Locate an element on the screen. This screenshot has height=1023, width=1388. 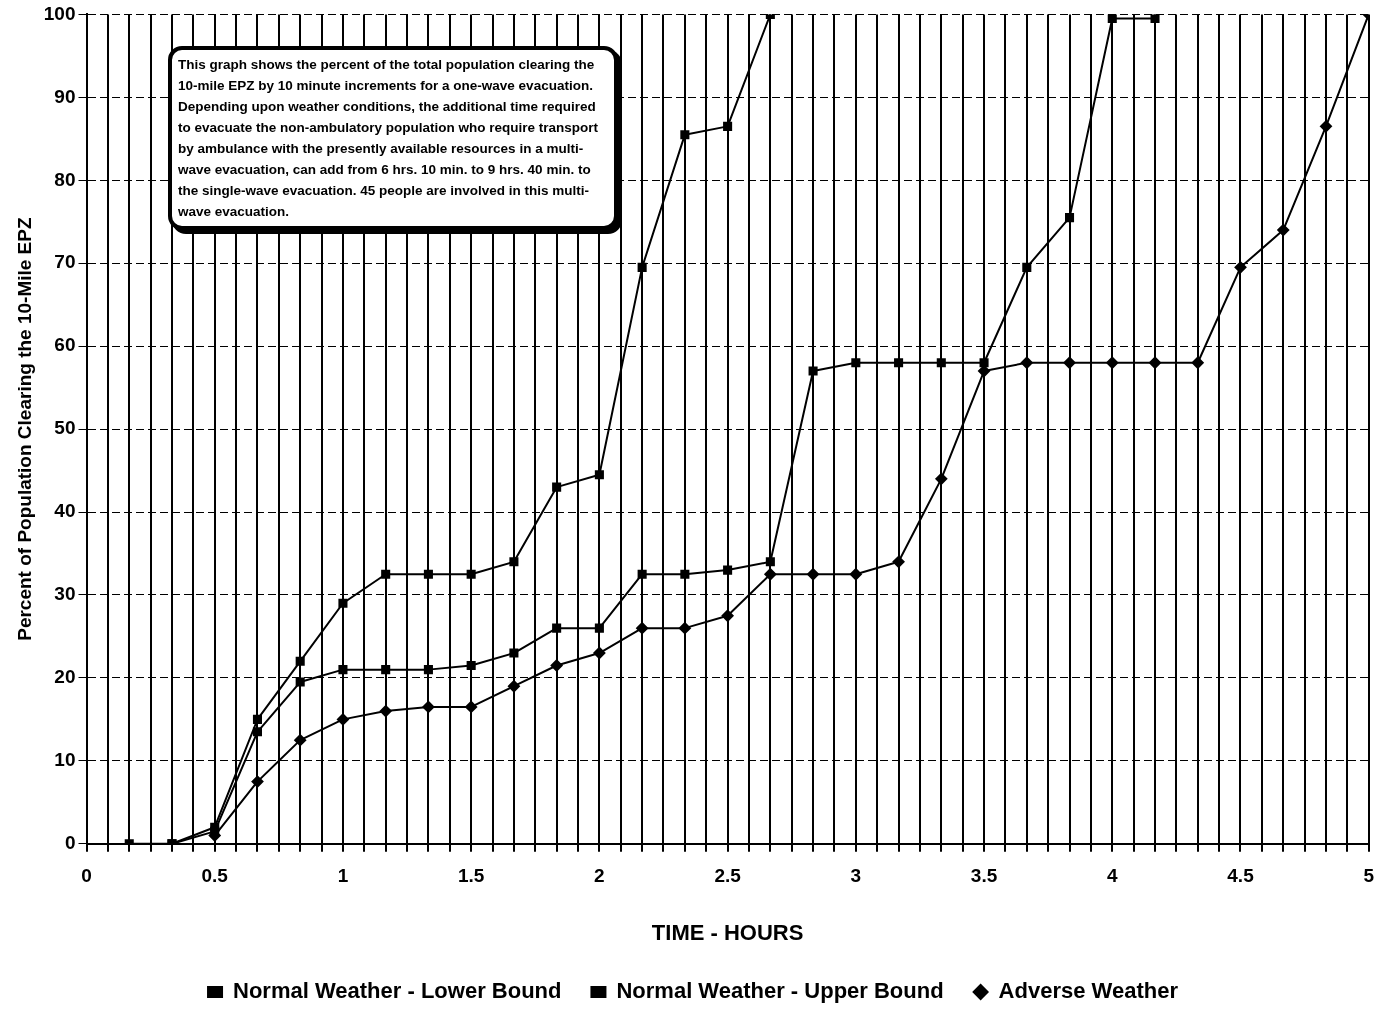
y-tick-label: 10 is located at coordinates (65, 760).